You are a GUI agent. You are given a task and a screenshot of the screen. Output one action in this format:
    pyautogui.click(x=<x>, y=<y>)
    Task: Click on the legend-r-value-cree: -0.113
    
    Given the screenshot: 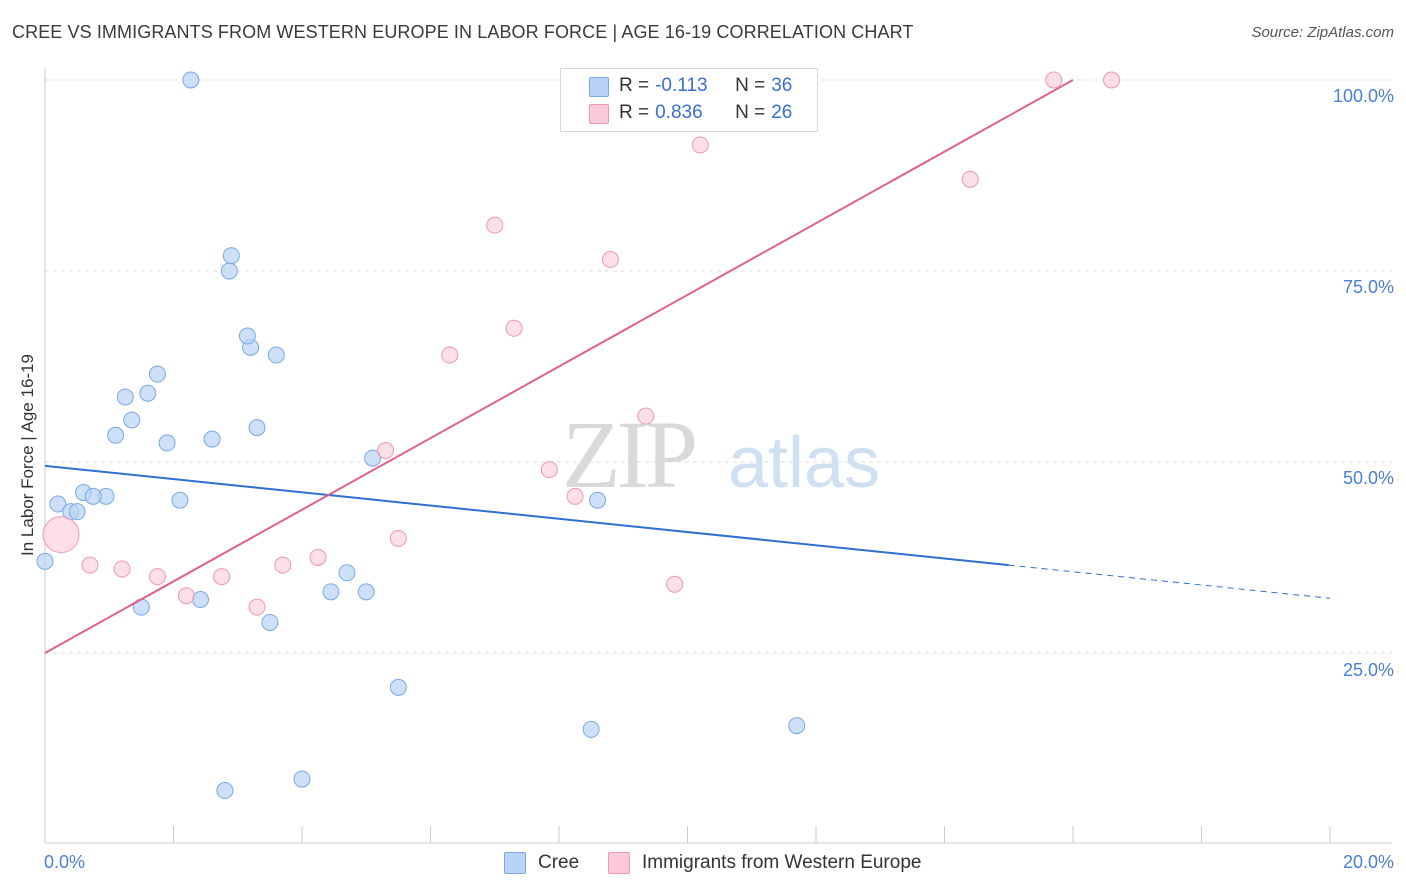 What is the action you would take?
    pyautogui.click(x=681, y=85)
    